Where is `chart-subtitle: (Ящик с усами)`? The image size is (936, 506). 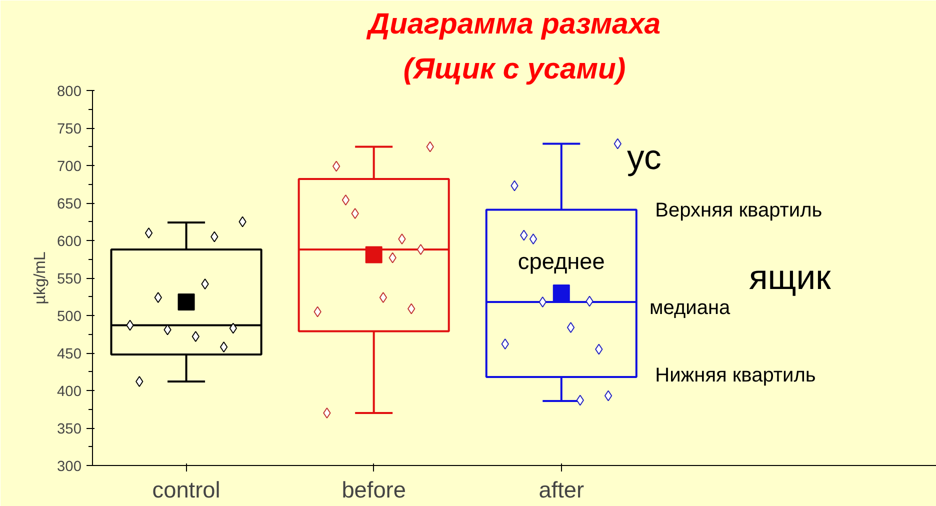 chart-subtitle: (Ящик с усами) is located at coordinates (514, 69).